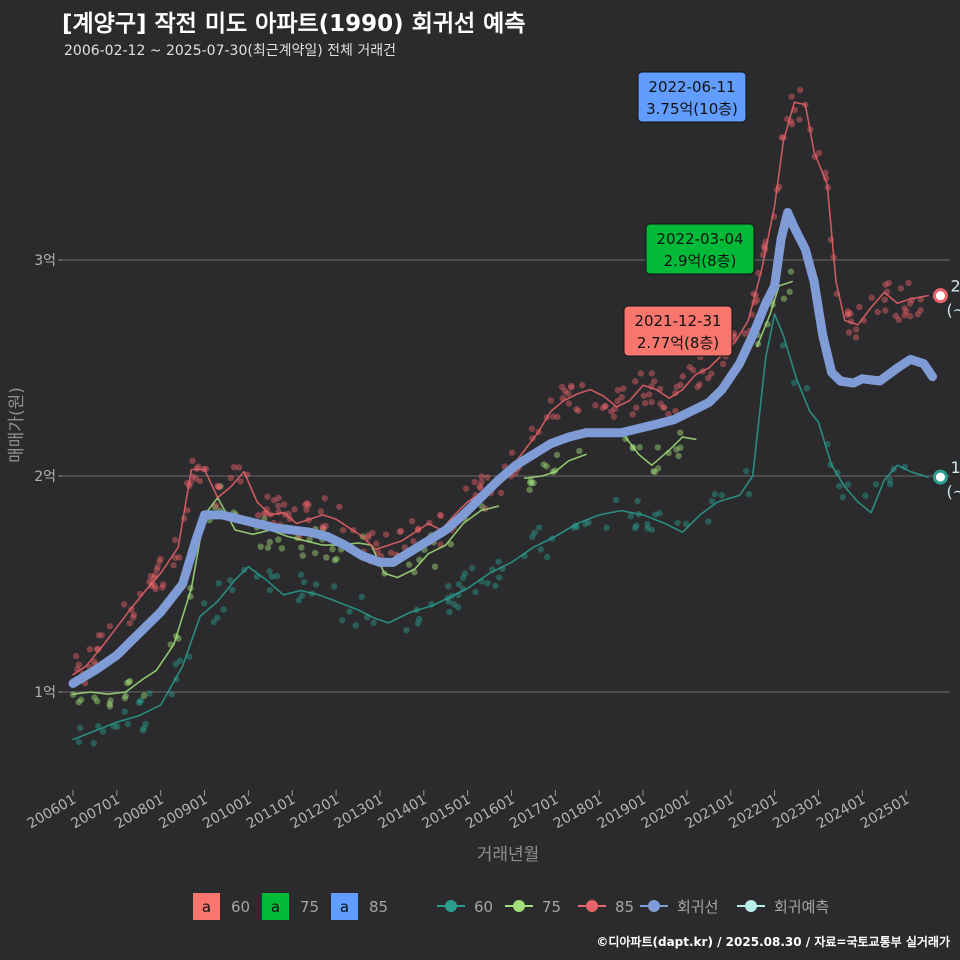 This screenshot has width=960, height=960. I want to click on x-tick-label: 202301, so click(797, 812).